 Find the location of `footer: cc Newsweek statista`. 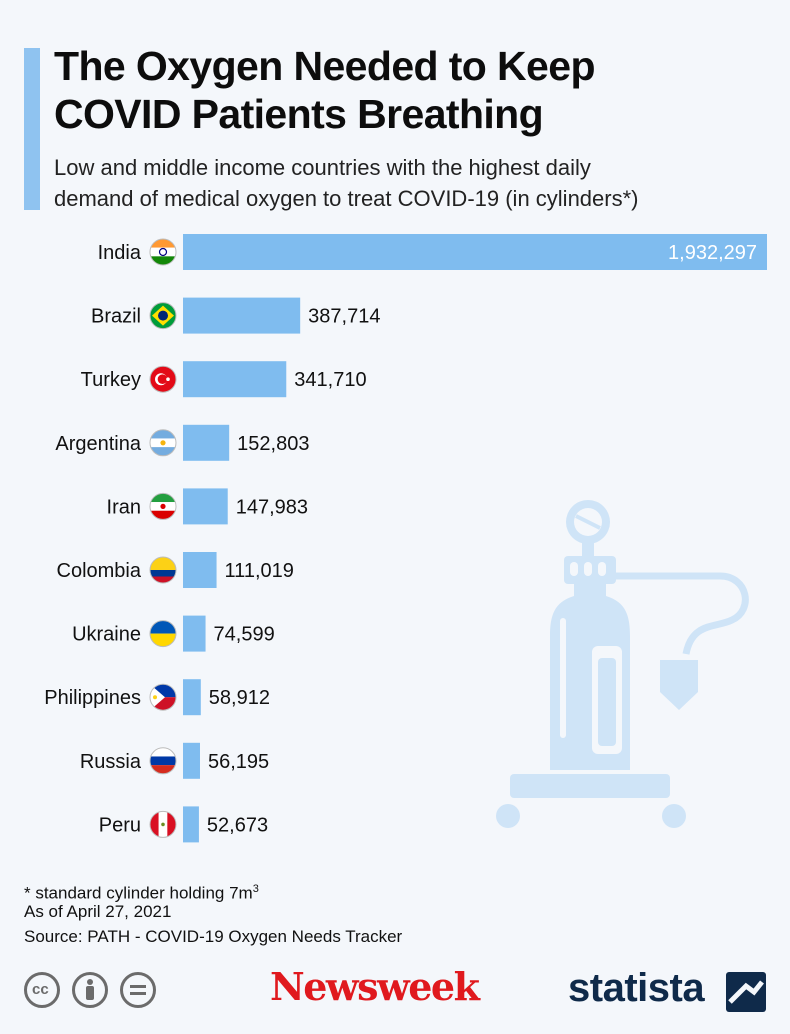

footer: cc Newsweek statista is located at coordinates (395, 995).